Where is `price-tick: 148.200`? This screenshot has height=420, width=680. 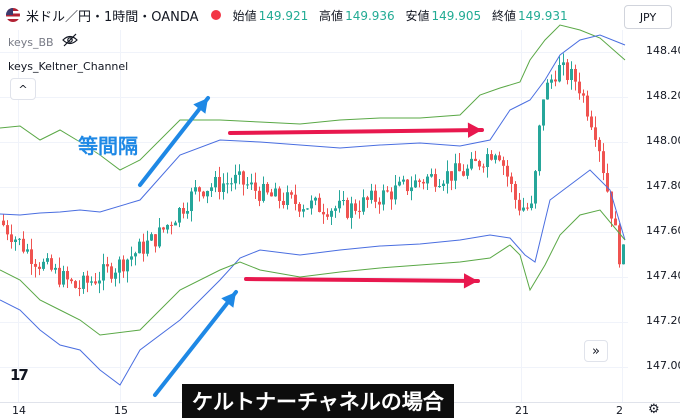 price-tick: 148.200 is located at coordinates (663, 95).